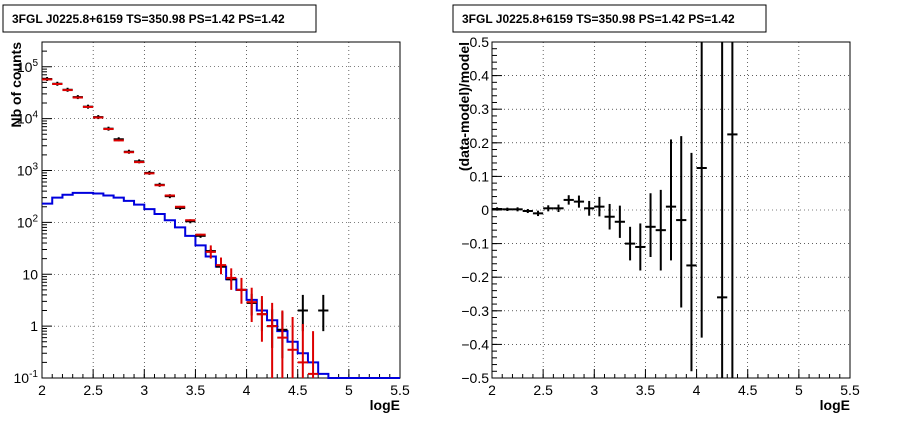  I want to click on left-y-tick-label: 10³, so click(28, 170).